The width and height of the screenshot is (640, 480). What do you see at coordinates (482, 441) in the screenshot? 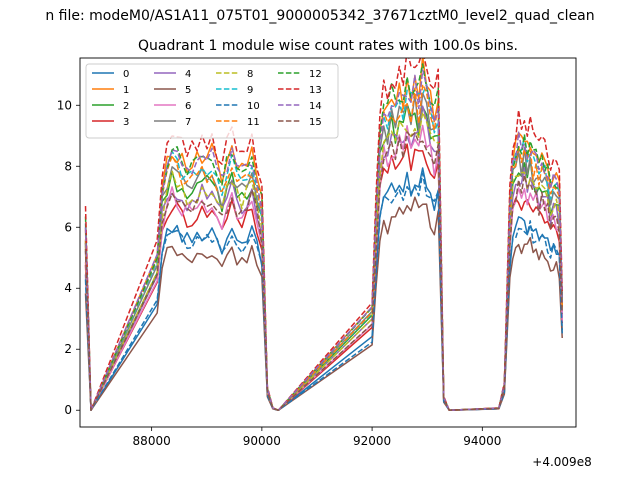
I see `x-tick-label: 94000` at bounding box center [482, 441].